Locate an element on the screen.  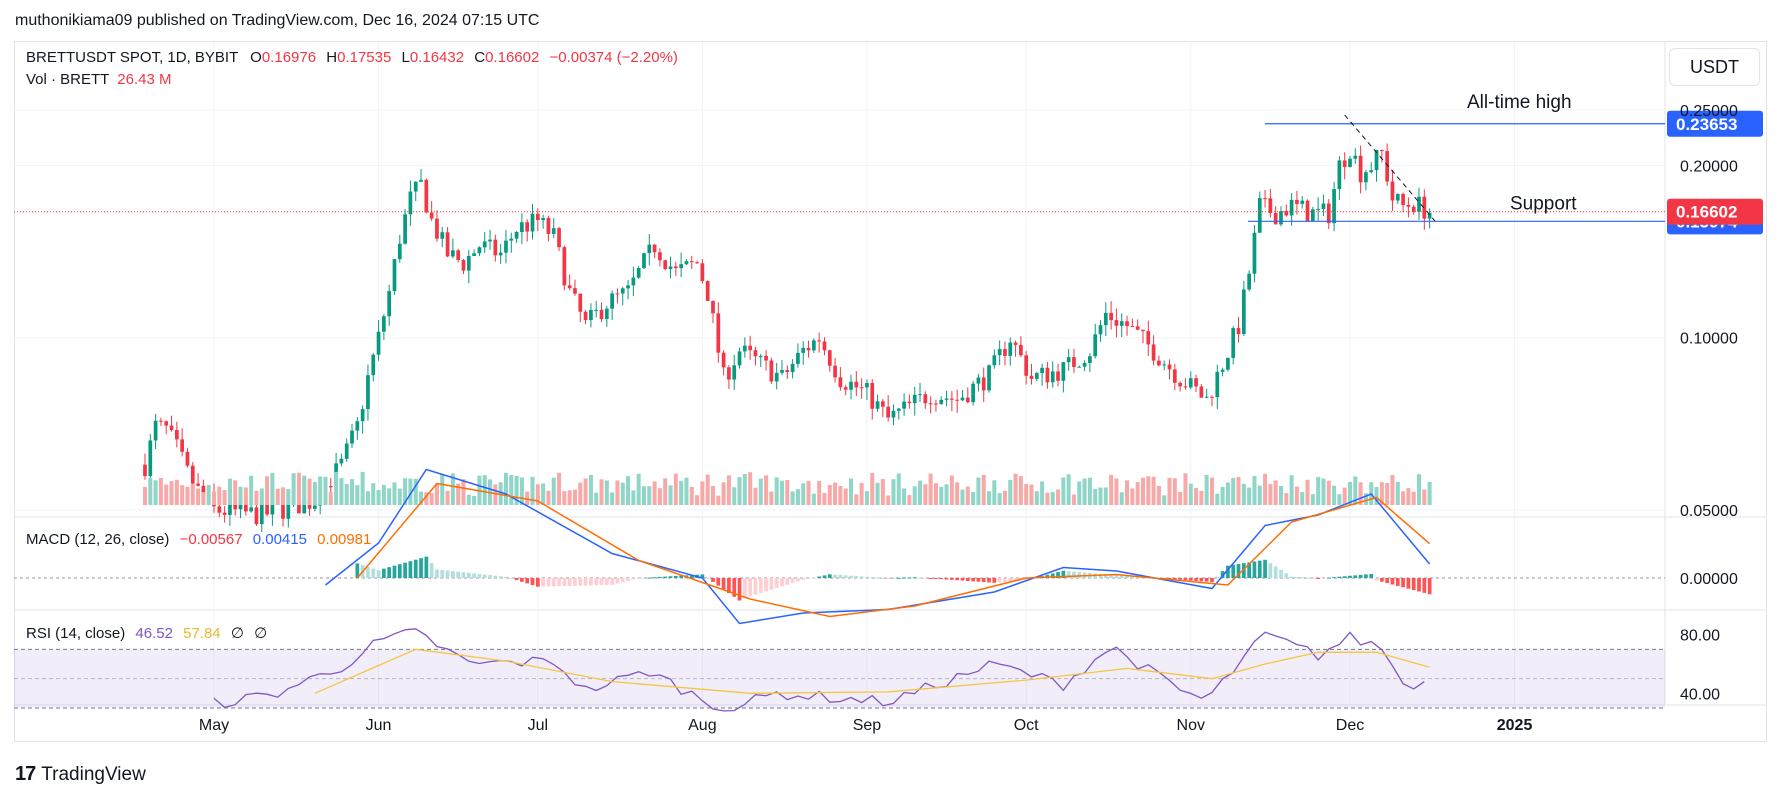
price-tick-1: 0.20000 is located at coordinates (1709, 166).